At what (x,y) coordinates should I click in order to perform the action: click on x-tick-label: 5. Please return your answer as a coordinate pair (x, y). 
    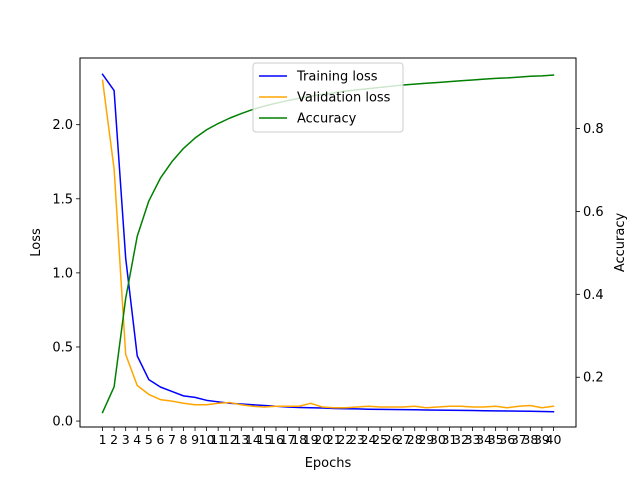
    Looking at the image, I should click on (149, 439).